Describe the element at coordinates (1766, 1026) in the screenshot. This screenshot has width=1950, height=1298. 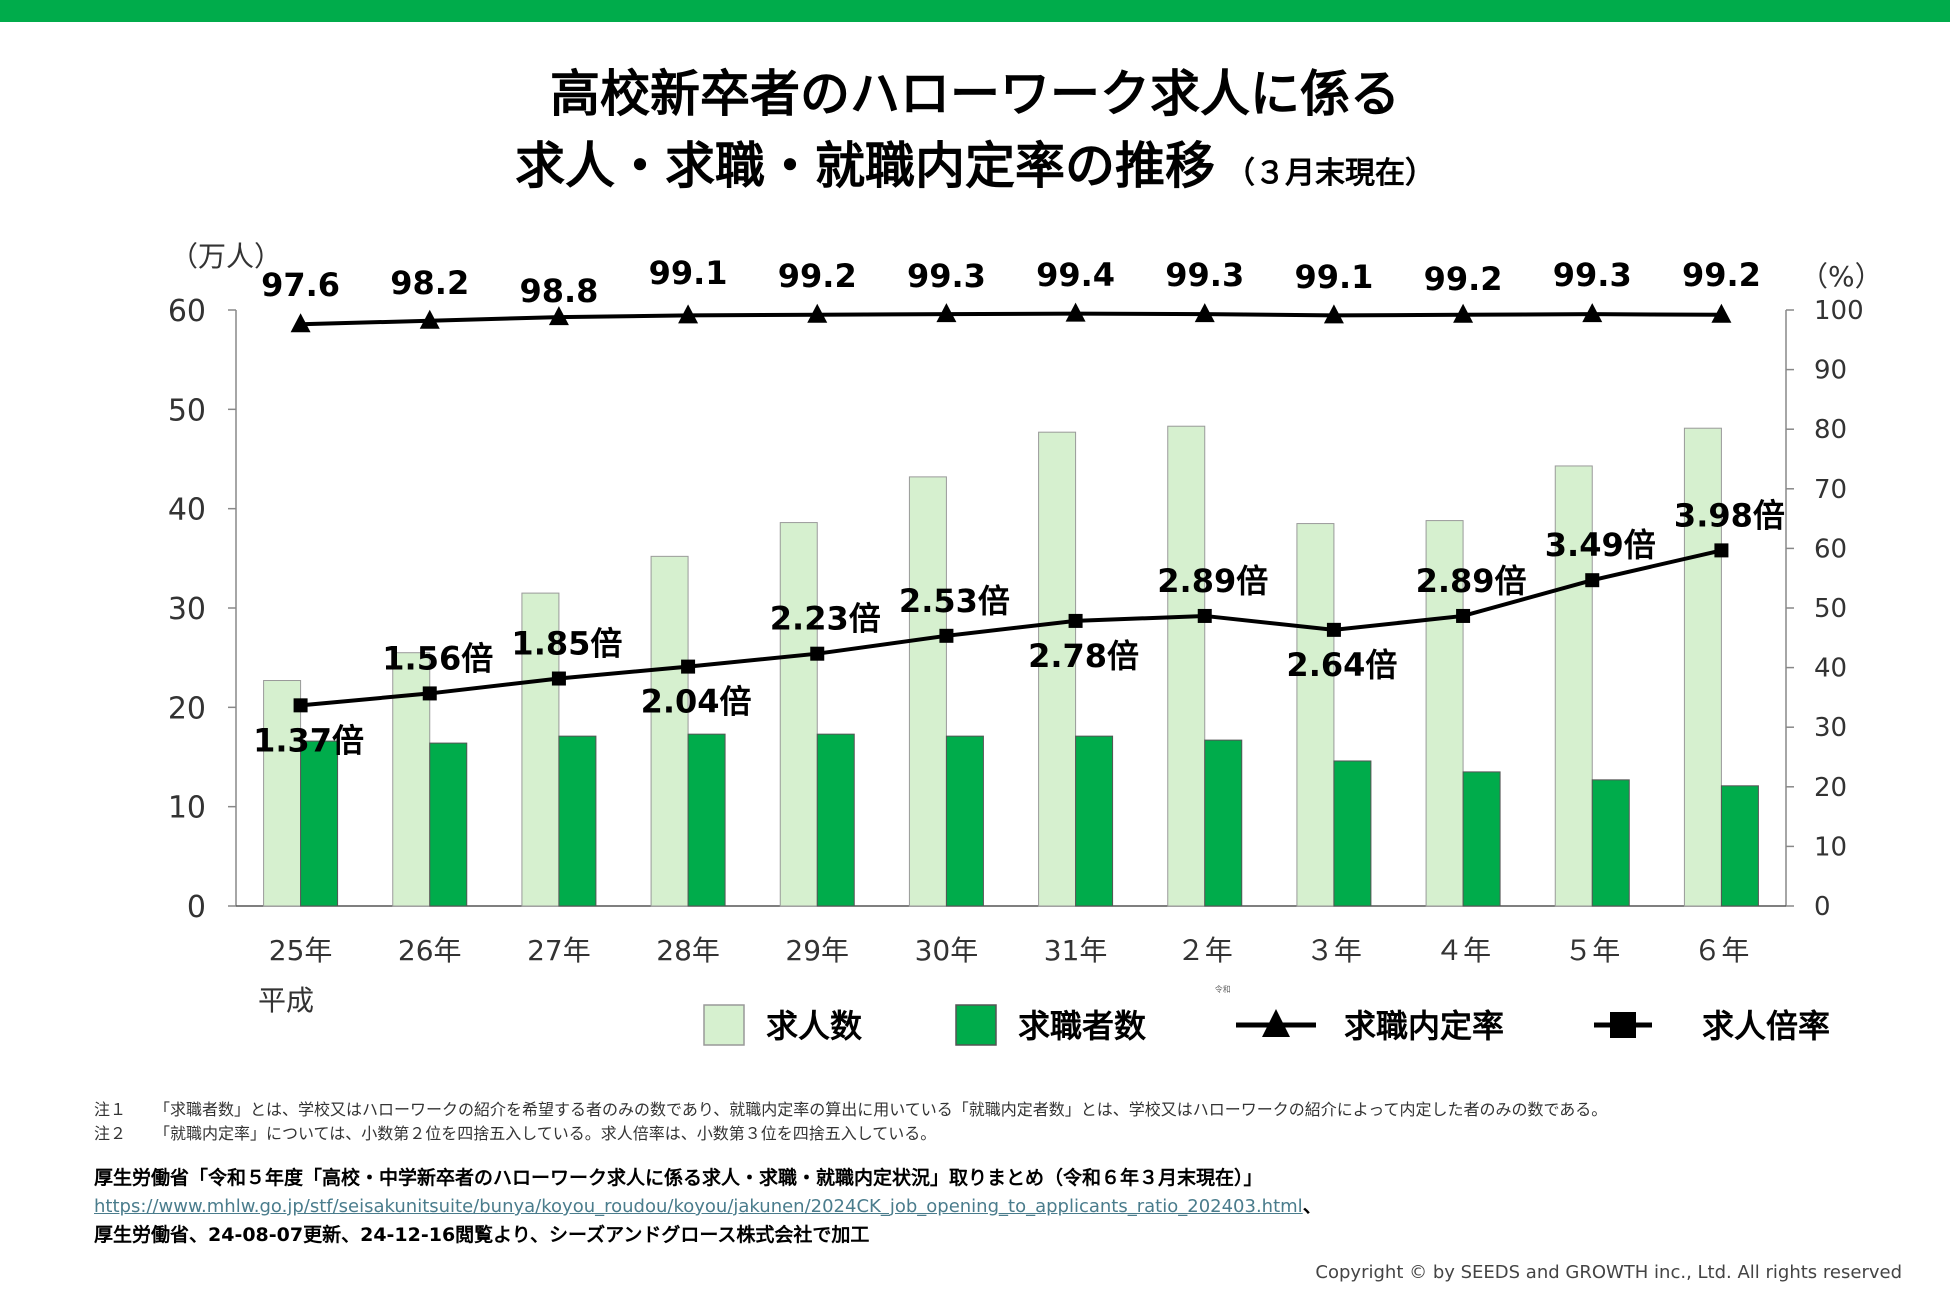
I see `legend-label-openings-ratio: 求人倍率` at that location.